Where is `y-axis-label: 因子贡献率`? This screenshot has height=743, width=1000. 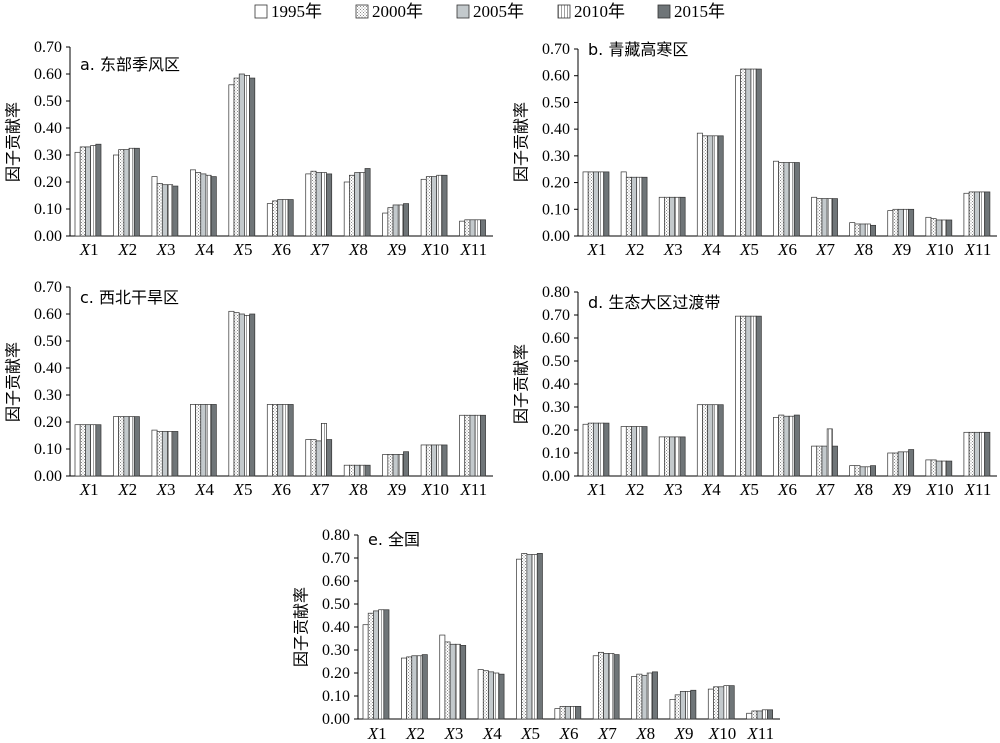
y-axis-label: 因子贡献率 is located at coordinates (301, 627).